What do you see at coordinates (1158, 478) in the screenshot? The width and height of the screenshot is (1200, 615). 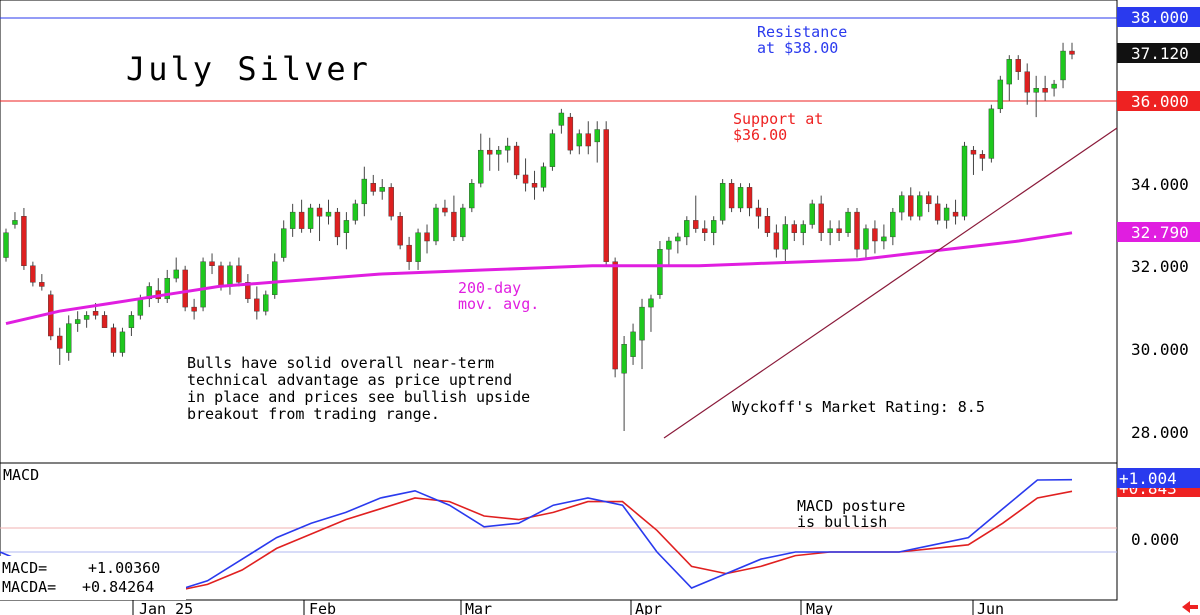 I see `macd-value-box` at bounding box center [1158, 478].